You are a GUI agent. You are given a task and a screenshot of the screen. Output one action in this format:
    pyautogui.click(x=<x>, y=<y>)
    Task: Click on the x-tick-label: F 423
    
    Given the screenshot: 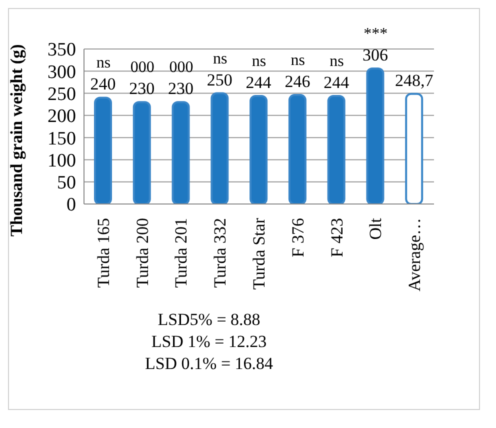 What is the action you would take?
    pyautogui.click(x=336, y=238)
    